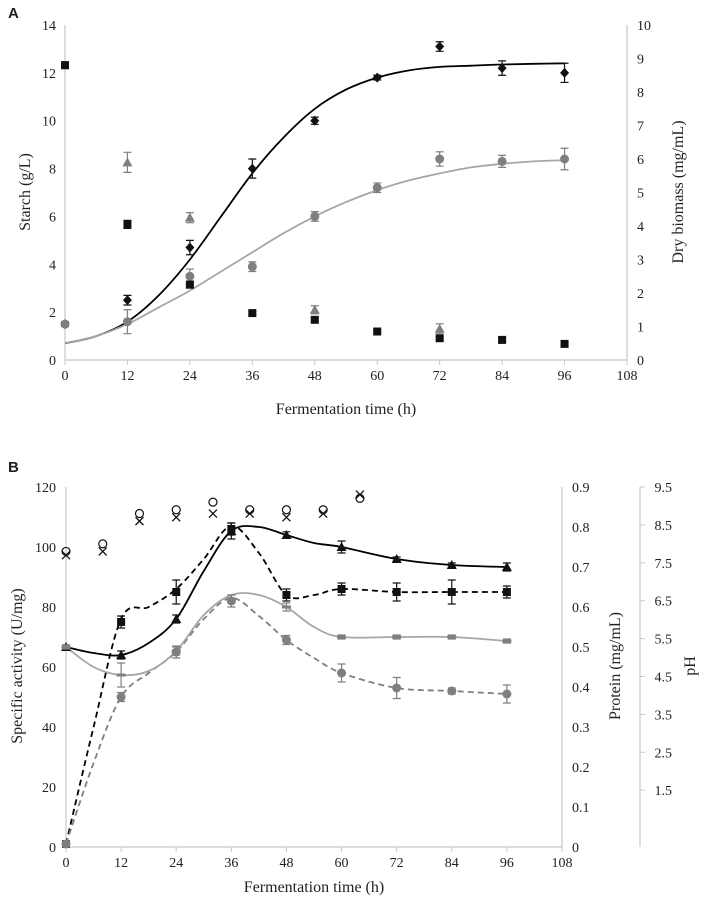  What do you see at coordinates (52, 217) in the screenshot?
I see `y-tick-label: 6` at bounding box center [52, 217].